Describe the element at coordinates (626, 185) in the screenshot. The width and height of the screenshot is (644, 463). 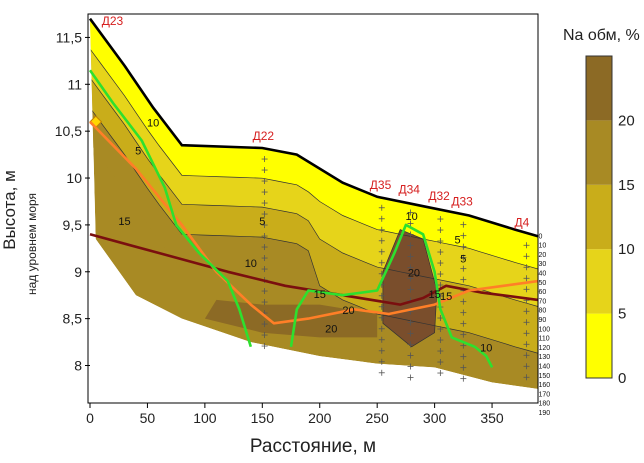
I see `colorbar-tick-label: 15` at that location.